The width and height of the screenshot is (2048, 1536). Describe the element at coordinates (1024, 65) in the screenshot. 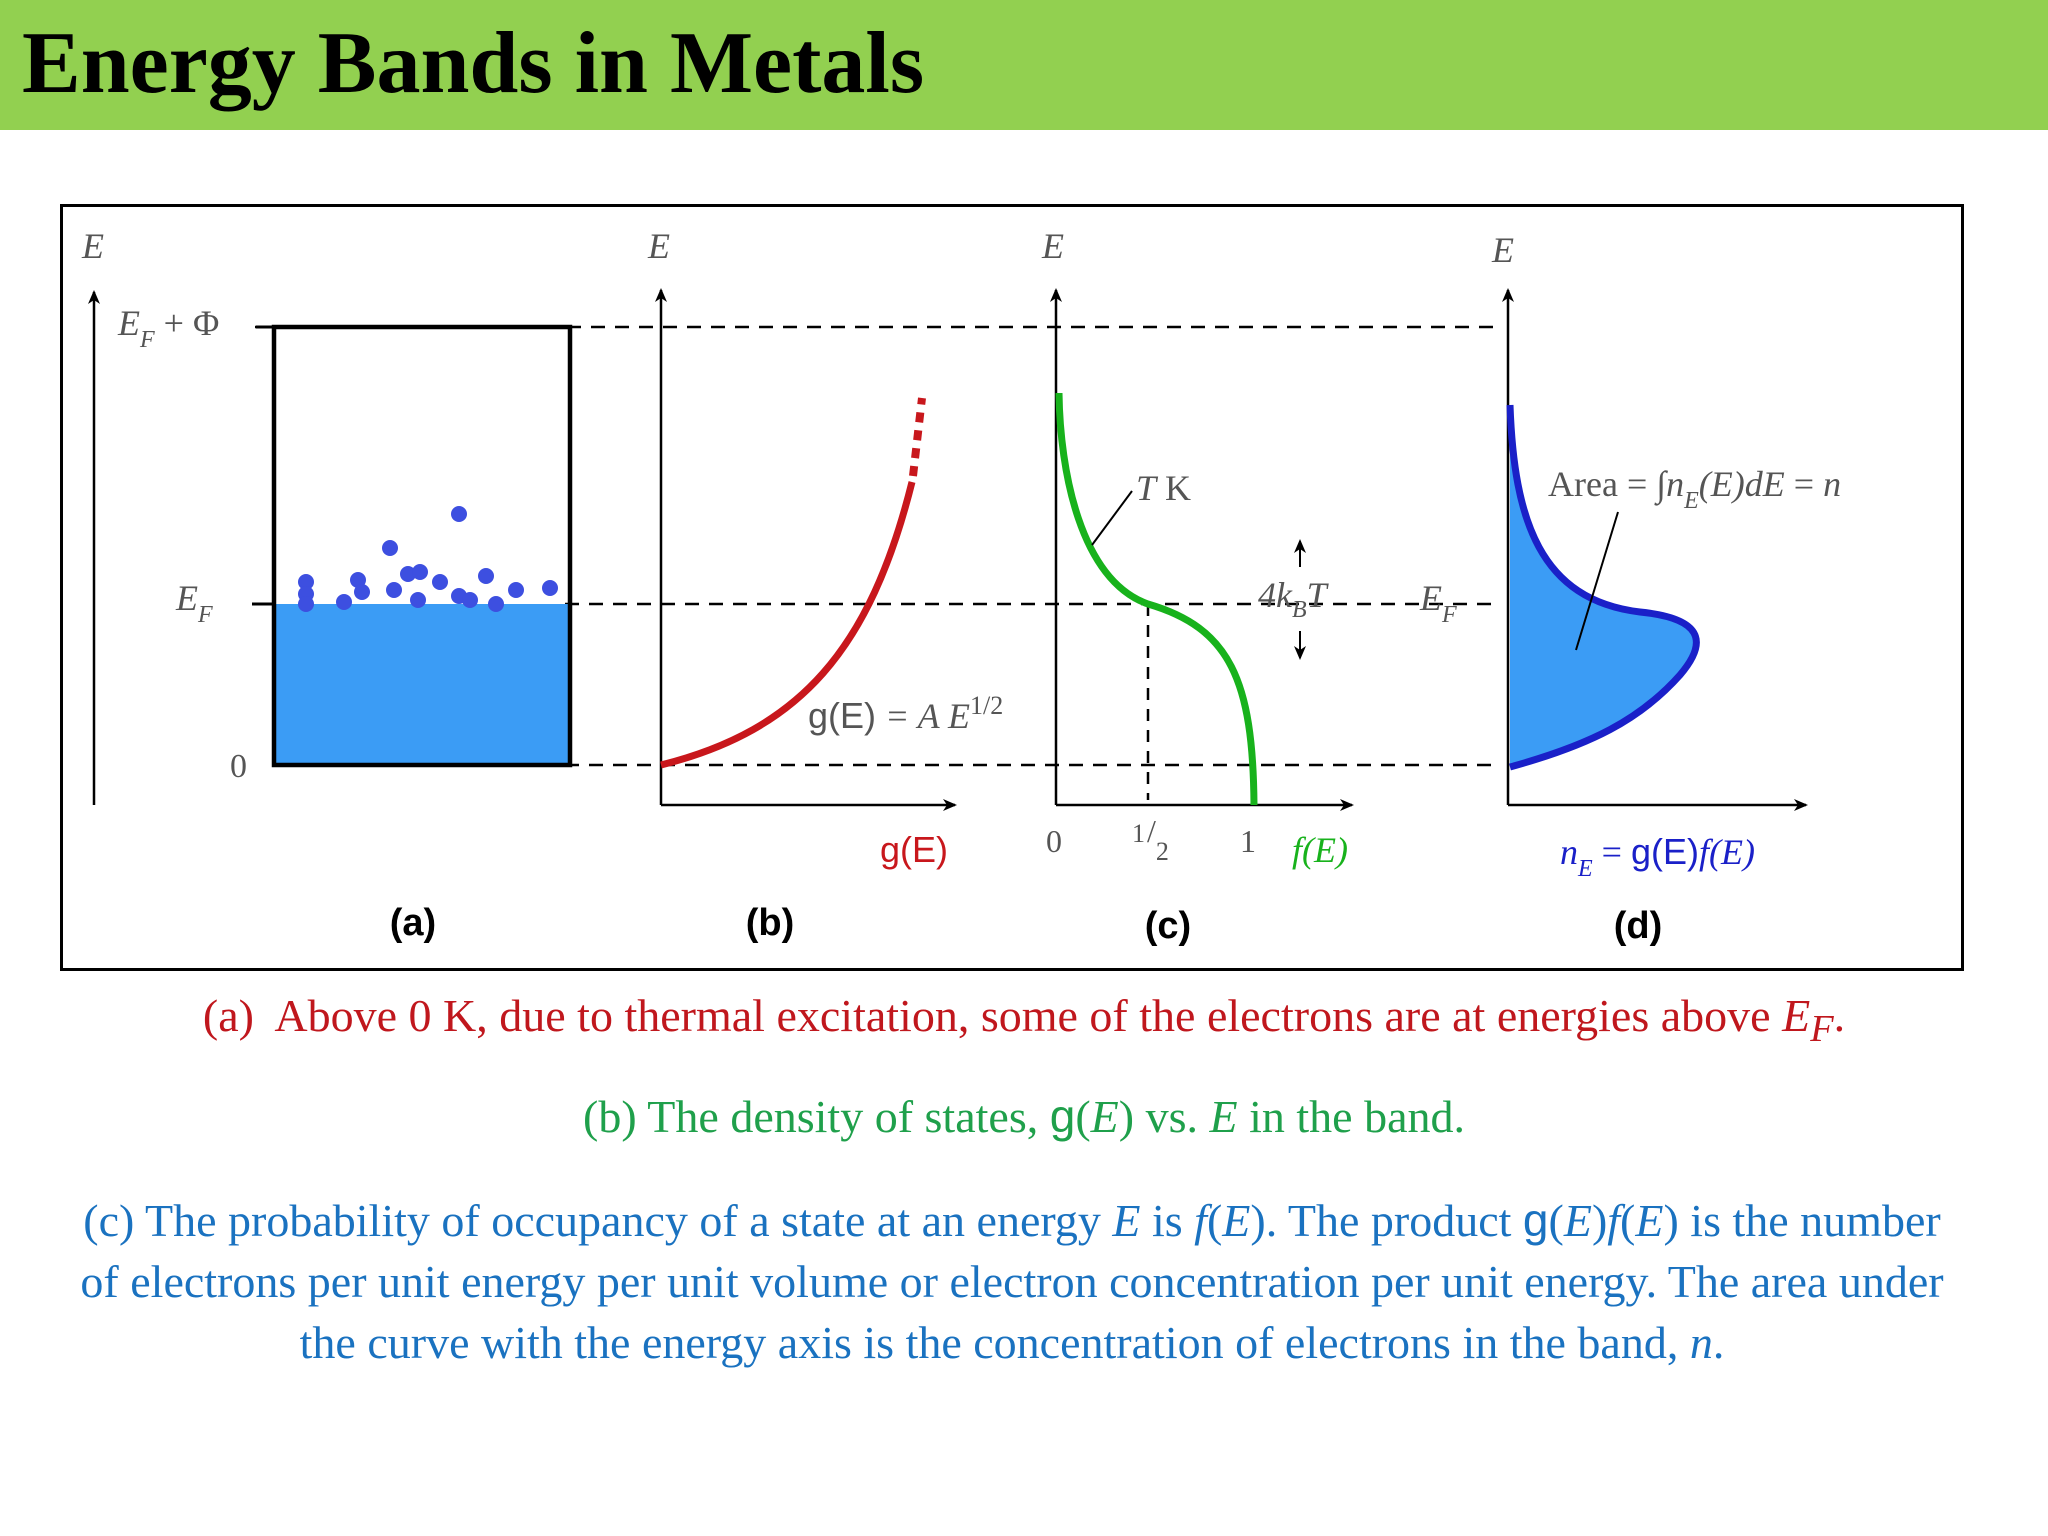

I see `title-bar: Energy Bands in Metals` at that location.